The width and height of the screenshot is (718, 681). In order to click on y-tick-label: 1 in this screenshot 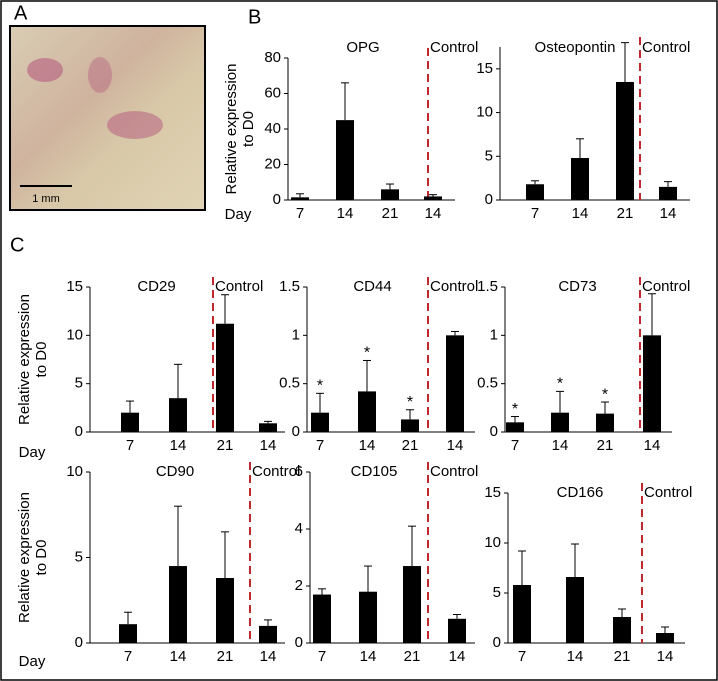, I will do `click(494, 334)`.